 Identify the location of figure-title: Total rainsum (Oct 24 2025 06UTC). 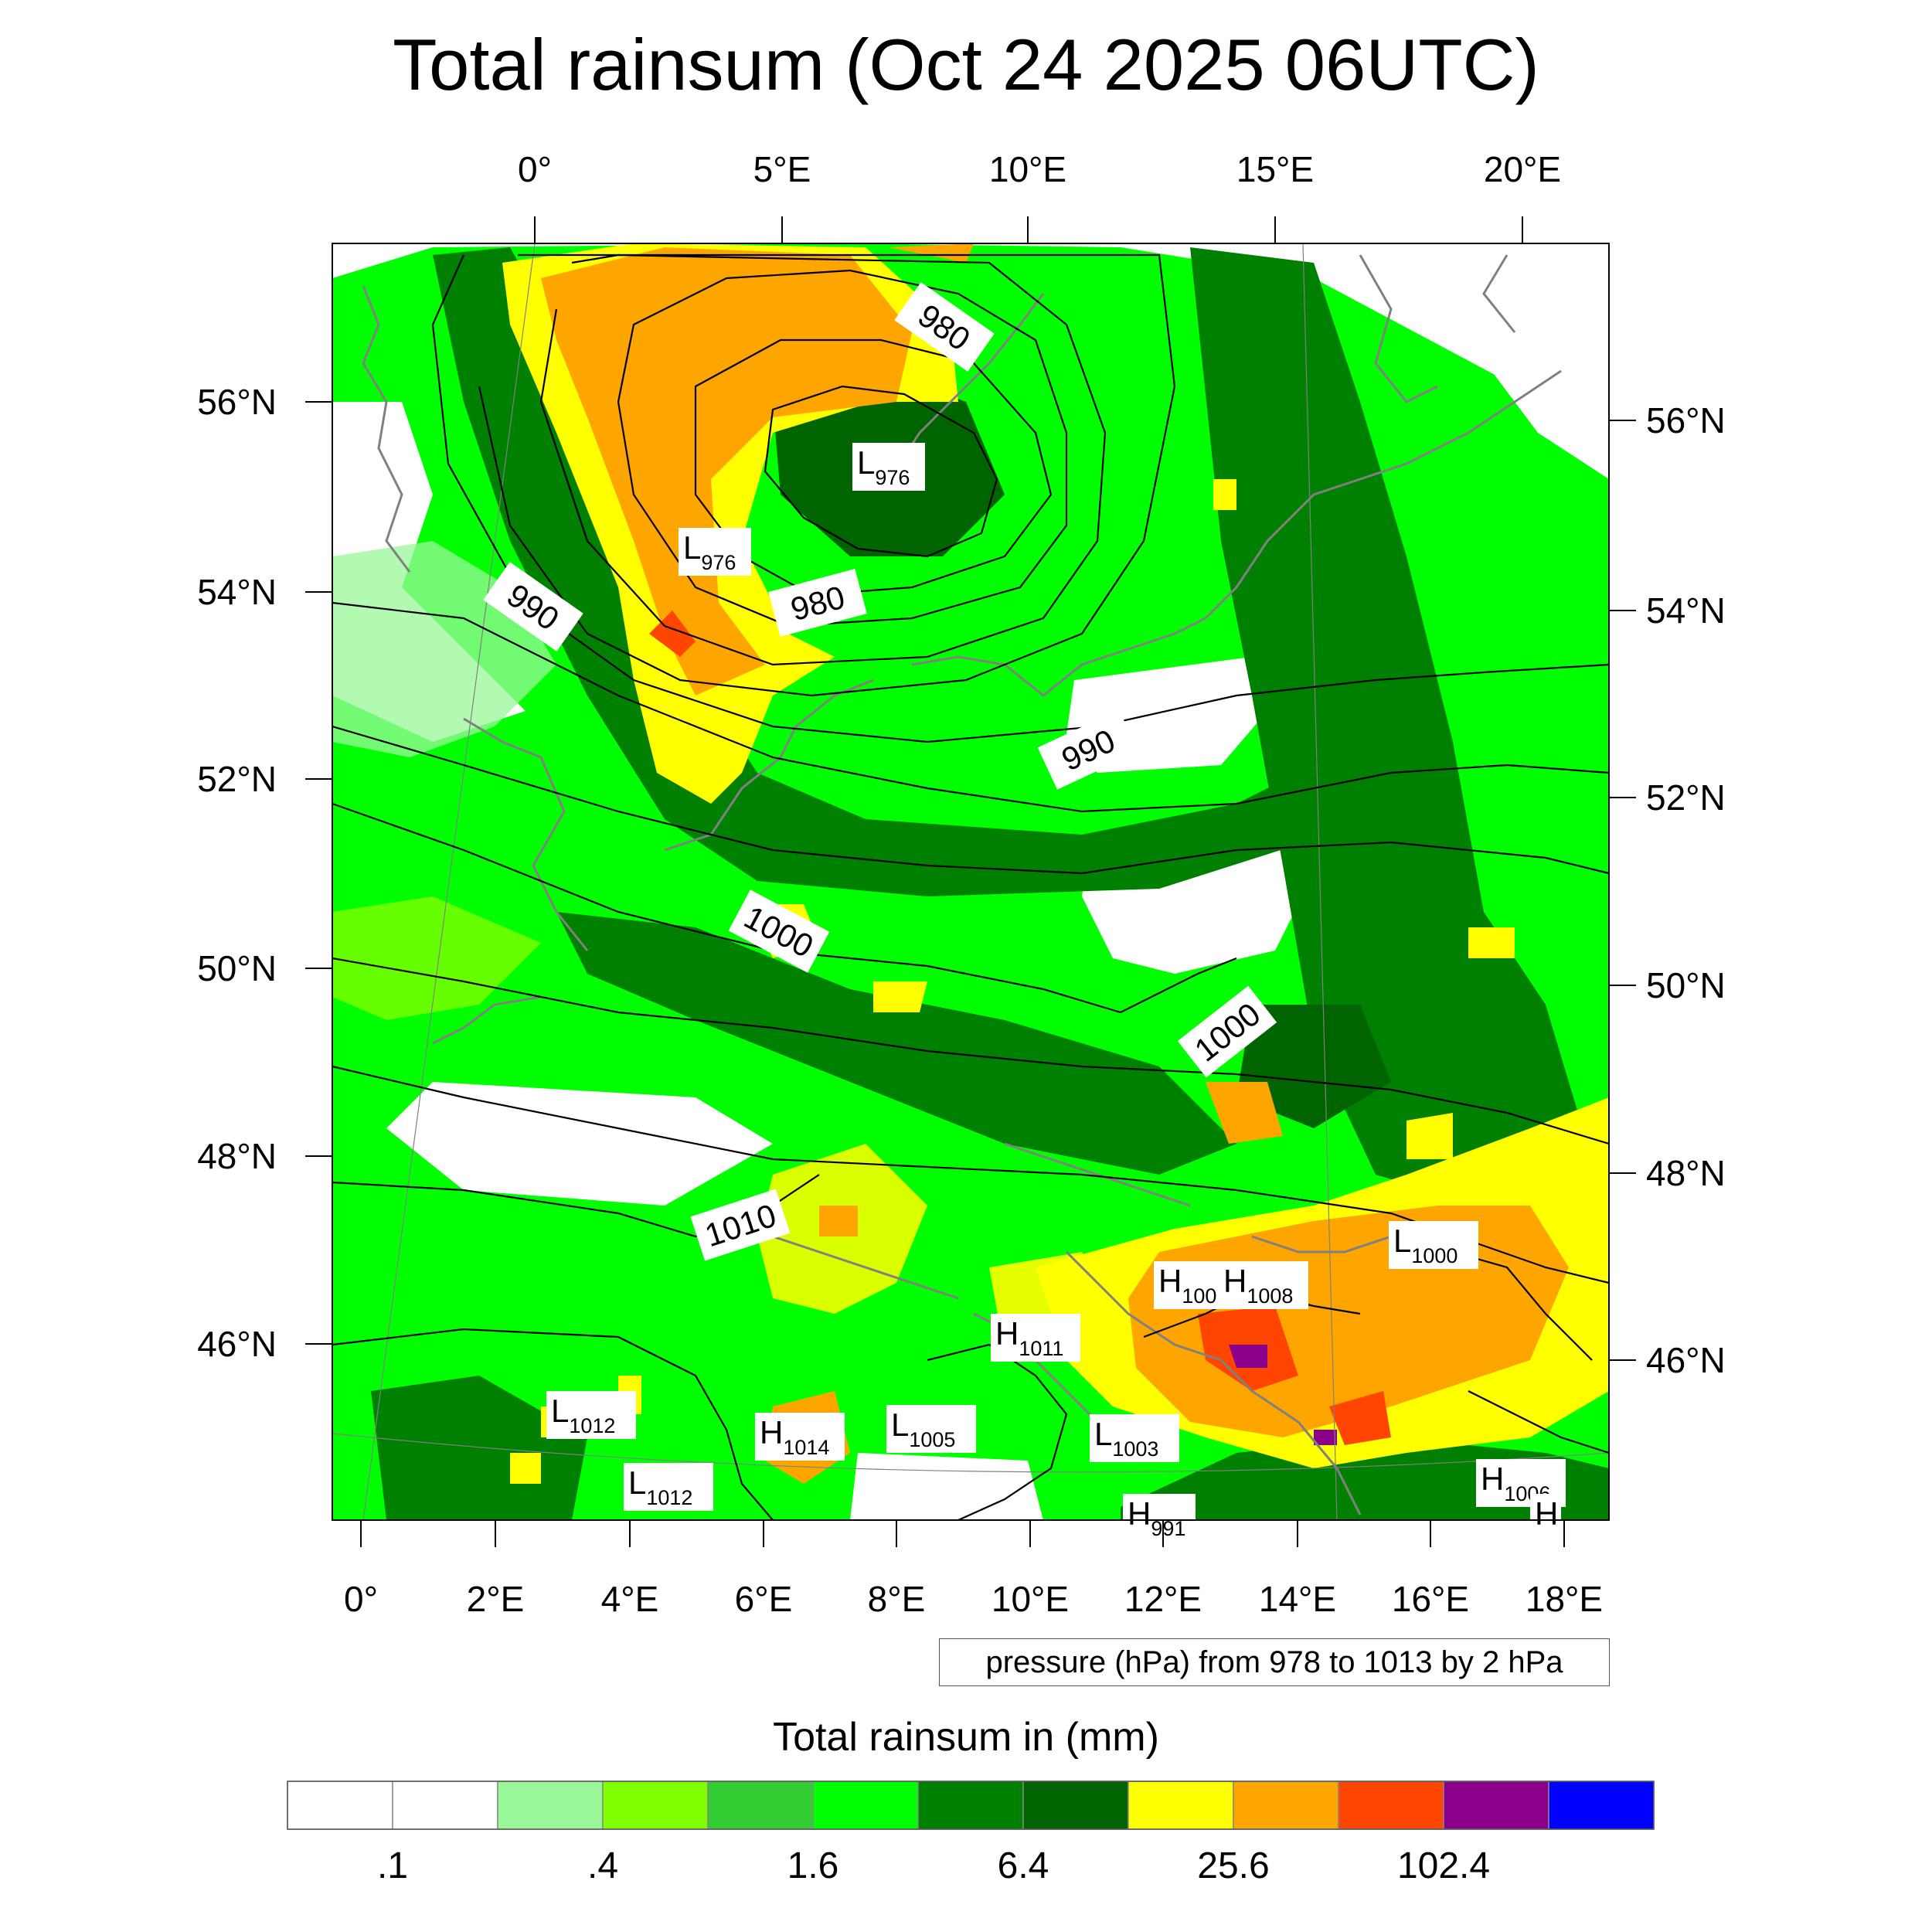
(966, 64).